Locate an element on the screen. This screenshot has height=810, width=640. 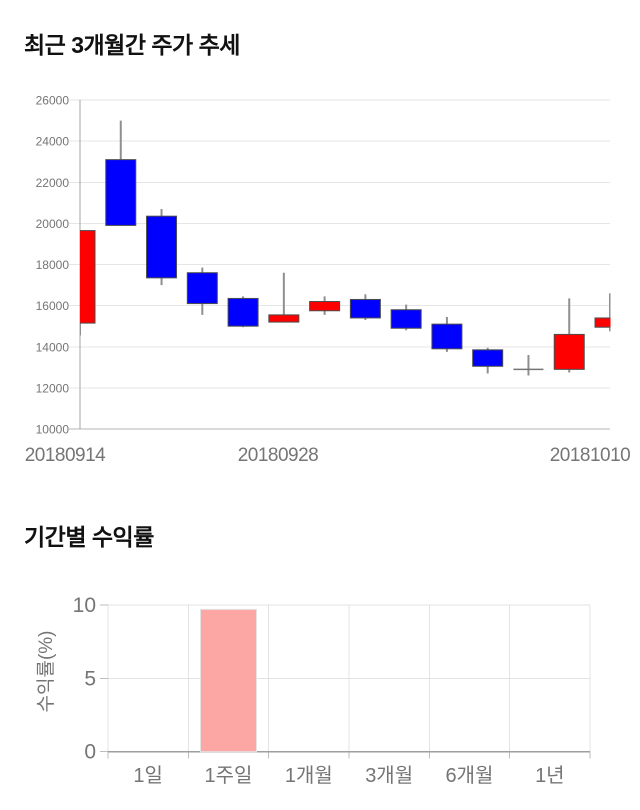
returns-y-tick-label: 0 is located at coordinates (90, 752).